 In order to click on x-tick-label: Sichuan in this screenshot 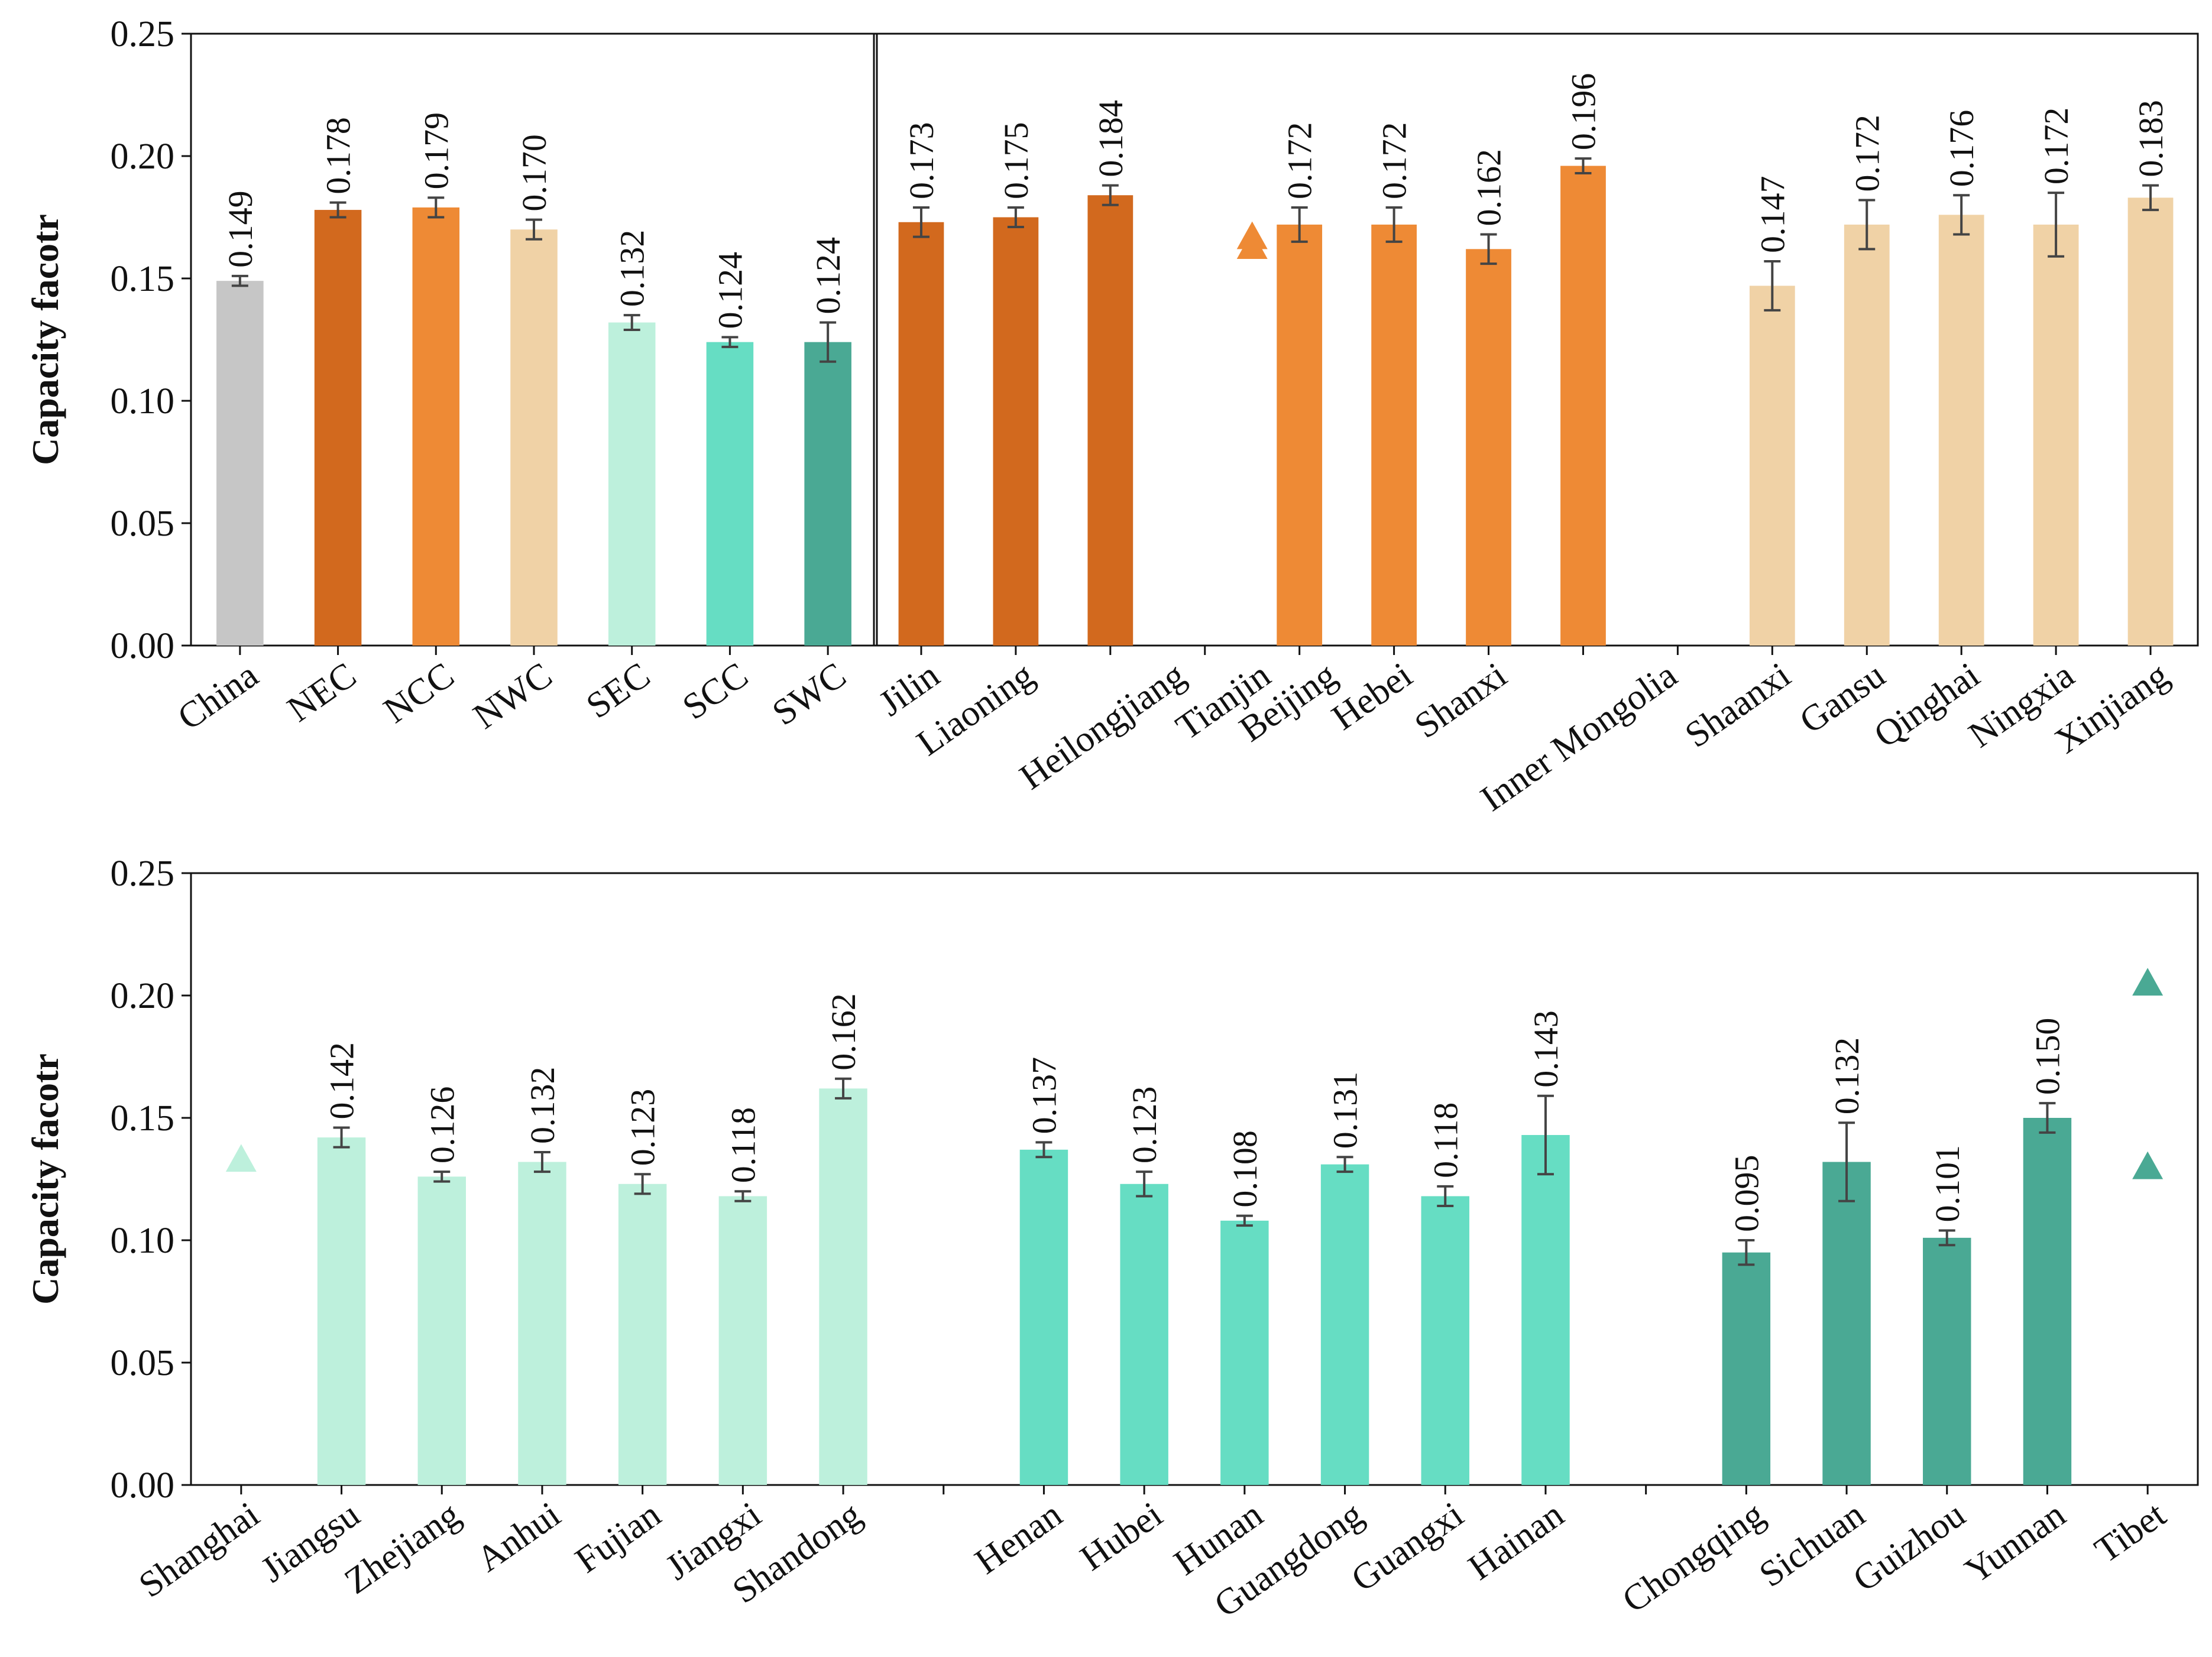, I will do `click(1812, 1544)`.